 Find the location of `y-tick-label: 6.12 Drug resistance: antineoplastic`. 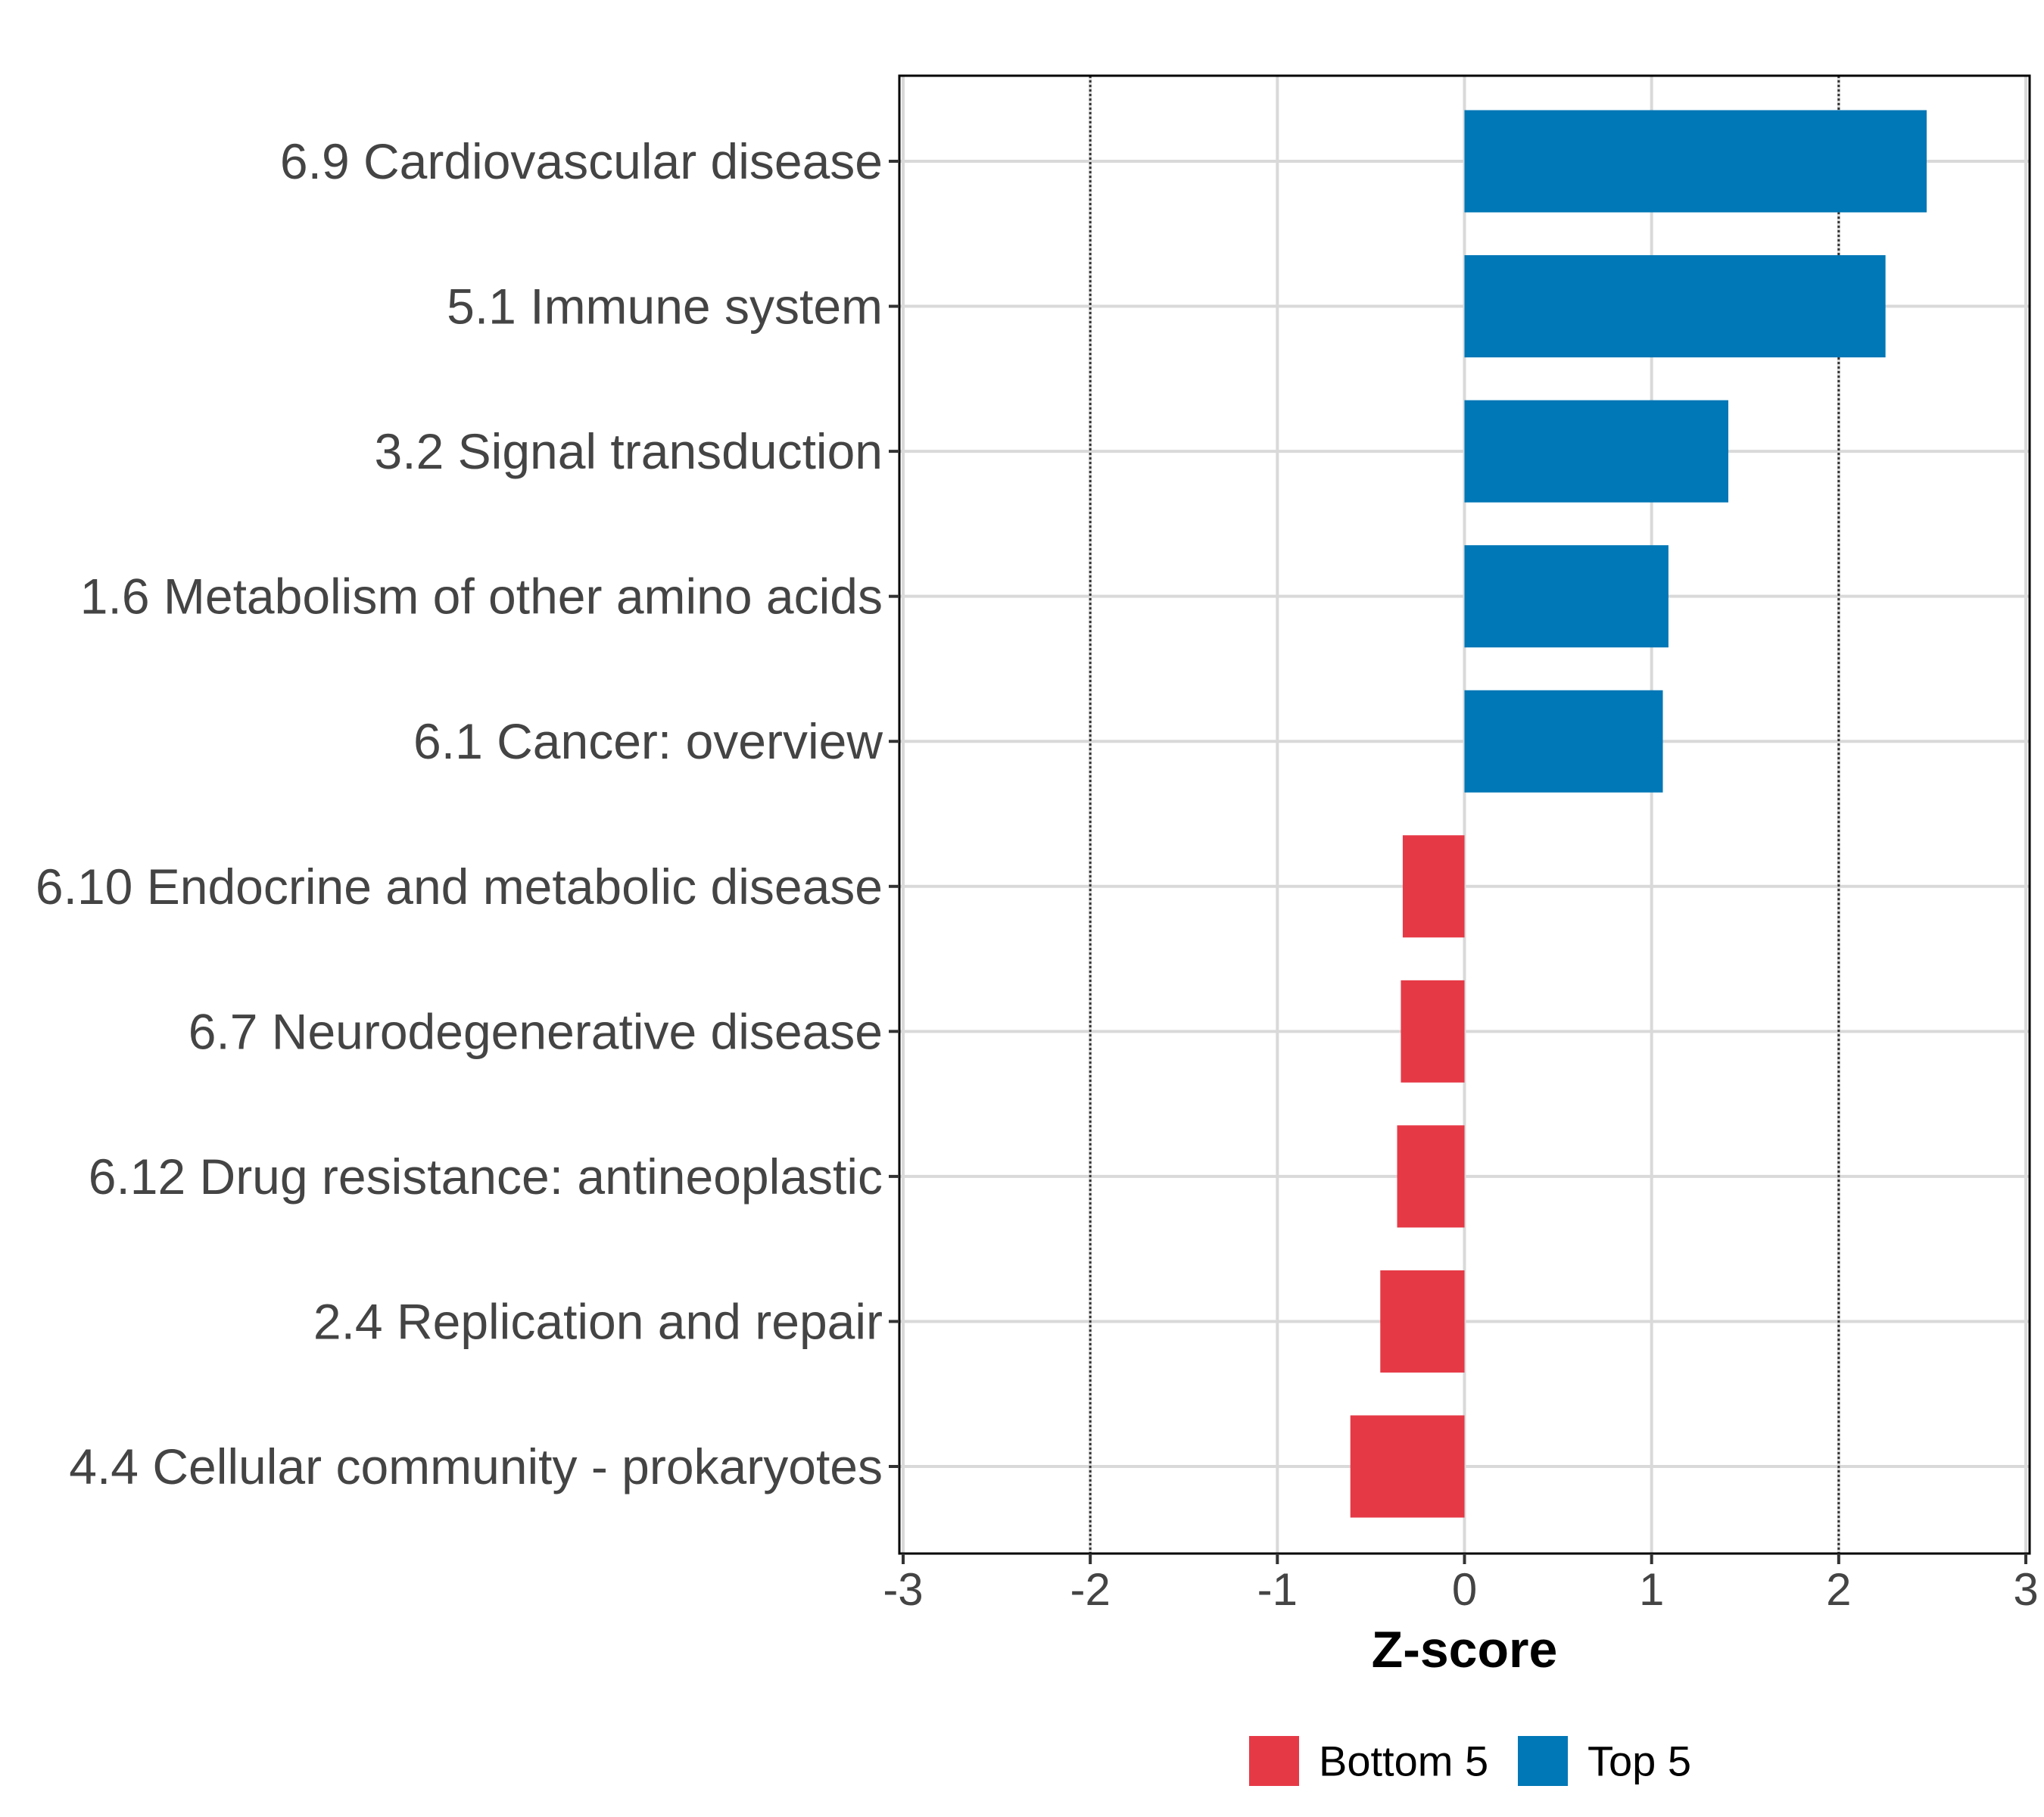

y-tick-label: 6.12 Drug resistance: antineoplastic is located at coordinates (486, 1176).